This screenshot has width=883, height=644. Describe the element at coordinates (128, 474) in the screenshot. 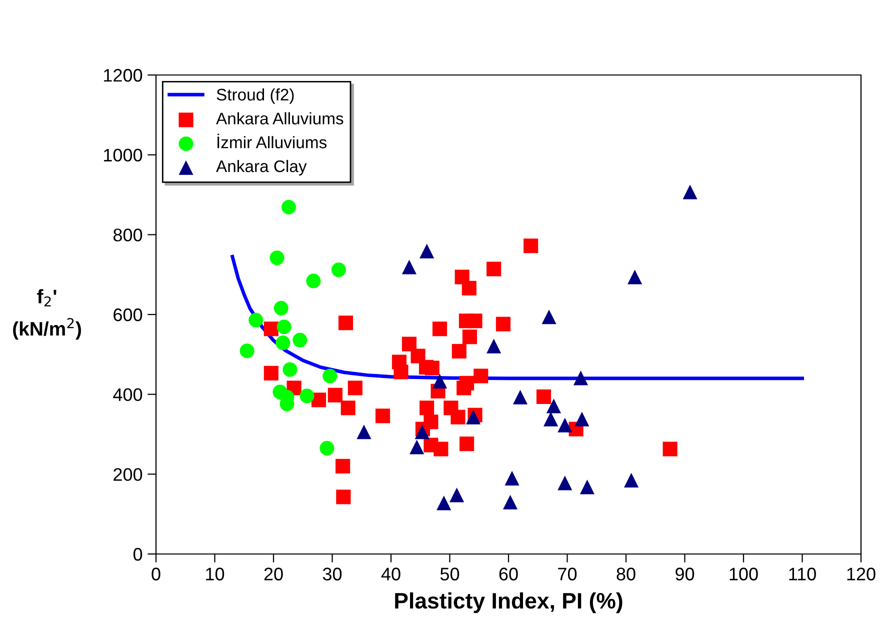

I see `y-tick-label: 200` at that location.